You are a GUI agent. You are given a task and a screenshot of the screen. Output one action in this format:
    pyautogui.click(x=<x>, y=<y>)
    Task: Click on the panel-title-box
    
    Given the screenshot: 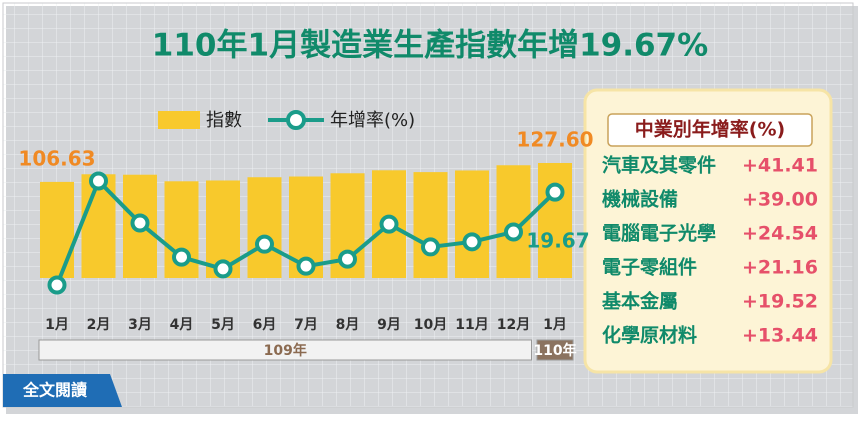 What is the action you would take?
    pyautogui.click(x=710, y=130)
    